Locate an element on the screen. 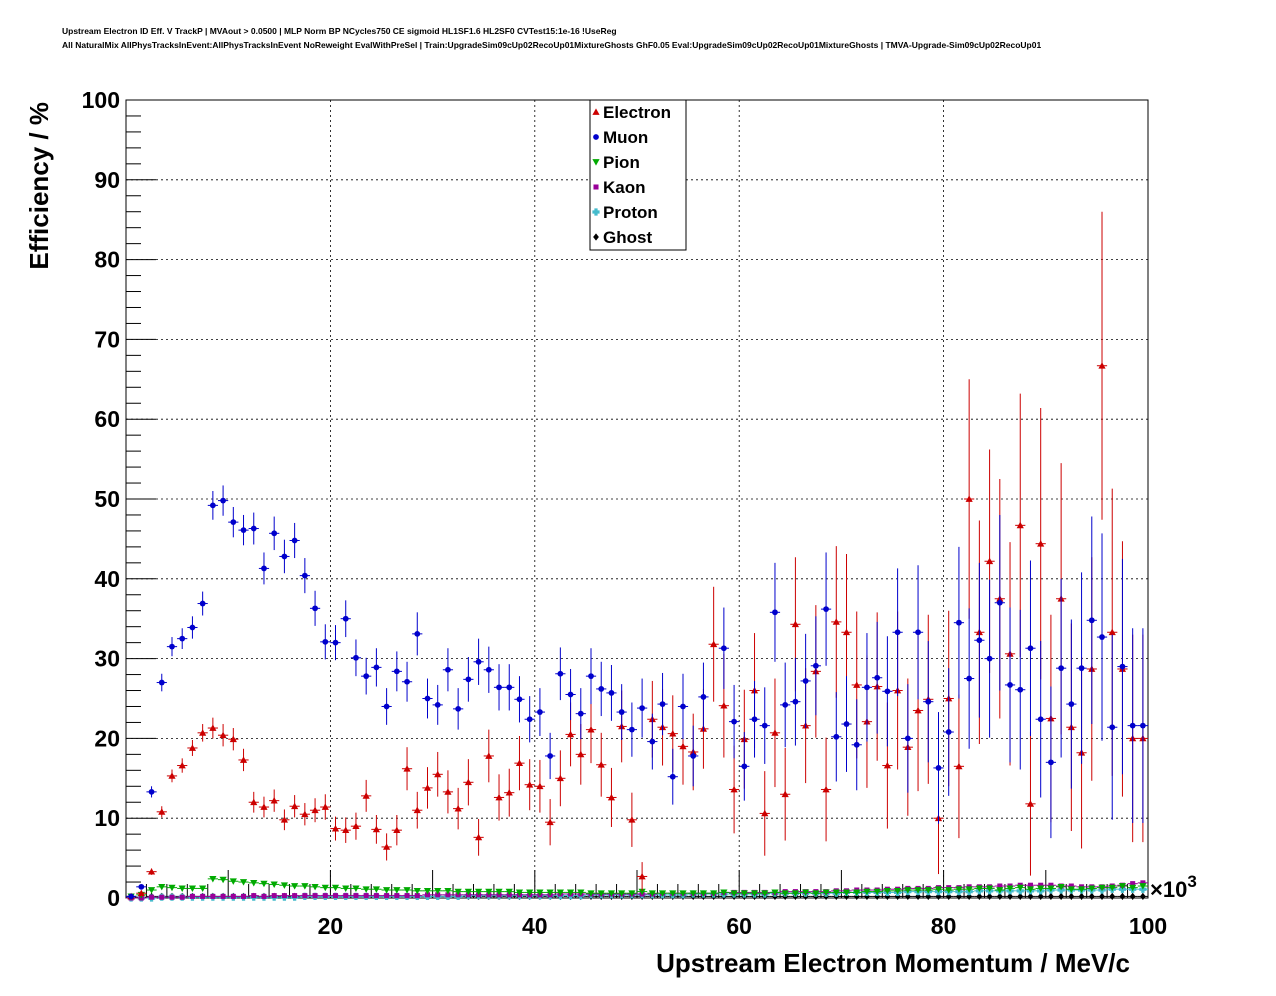 The height and width of the screenshot is (996, 1276). x-axis-exponent: ×10³ is located at coordinates (1173, 887).